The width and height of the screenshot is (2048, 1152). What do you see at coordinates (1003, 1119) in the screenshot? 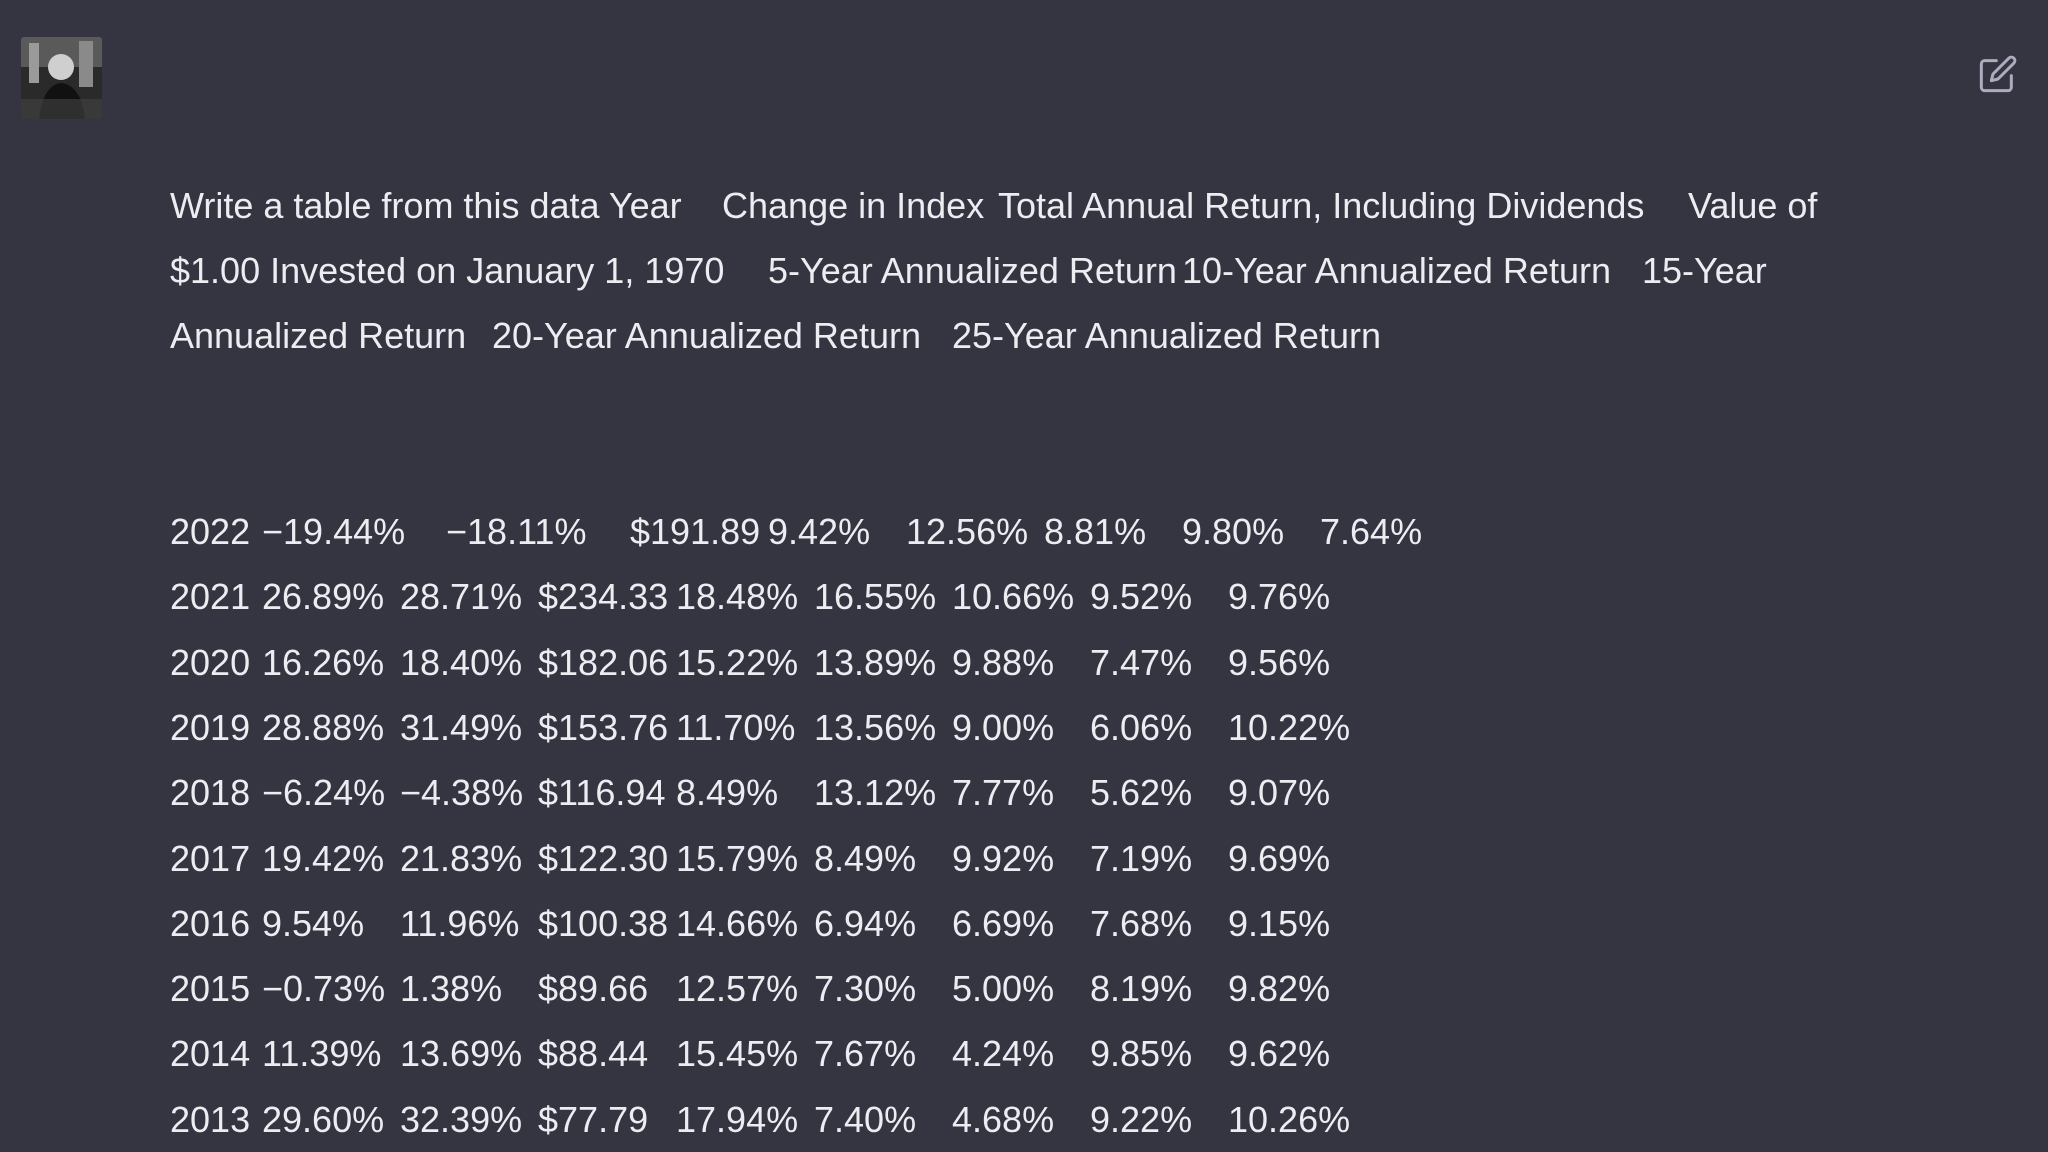
I see `cell: 4.68%` at bounding box center [1003, 1119].